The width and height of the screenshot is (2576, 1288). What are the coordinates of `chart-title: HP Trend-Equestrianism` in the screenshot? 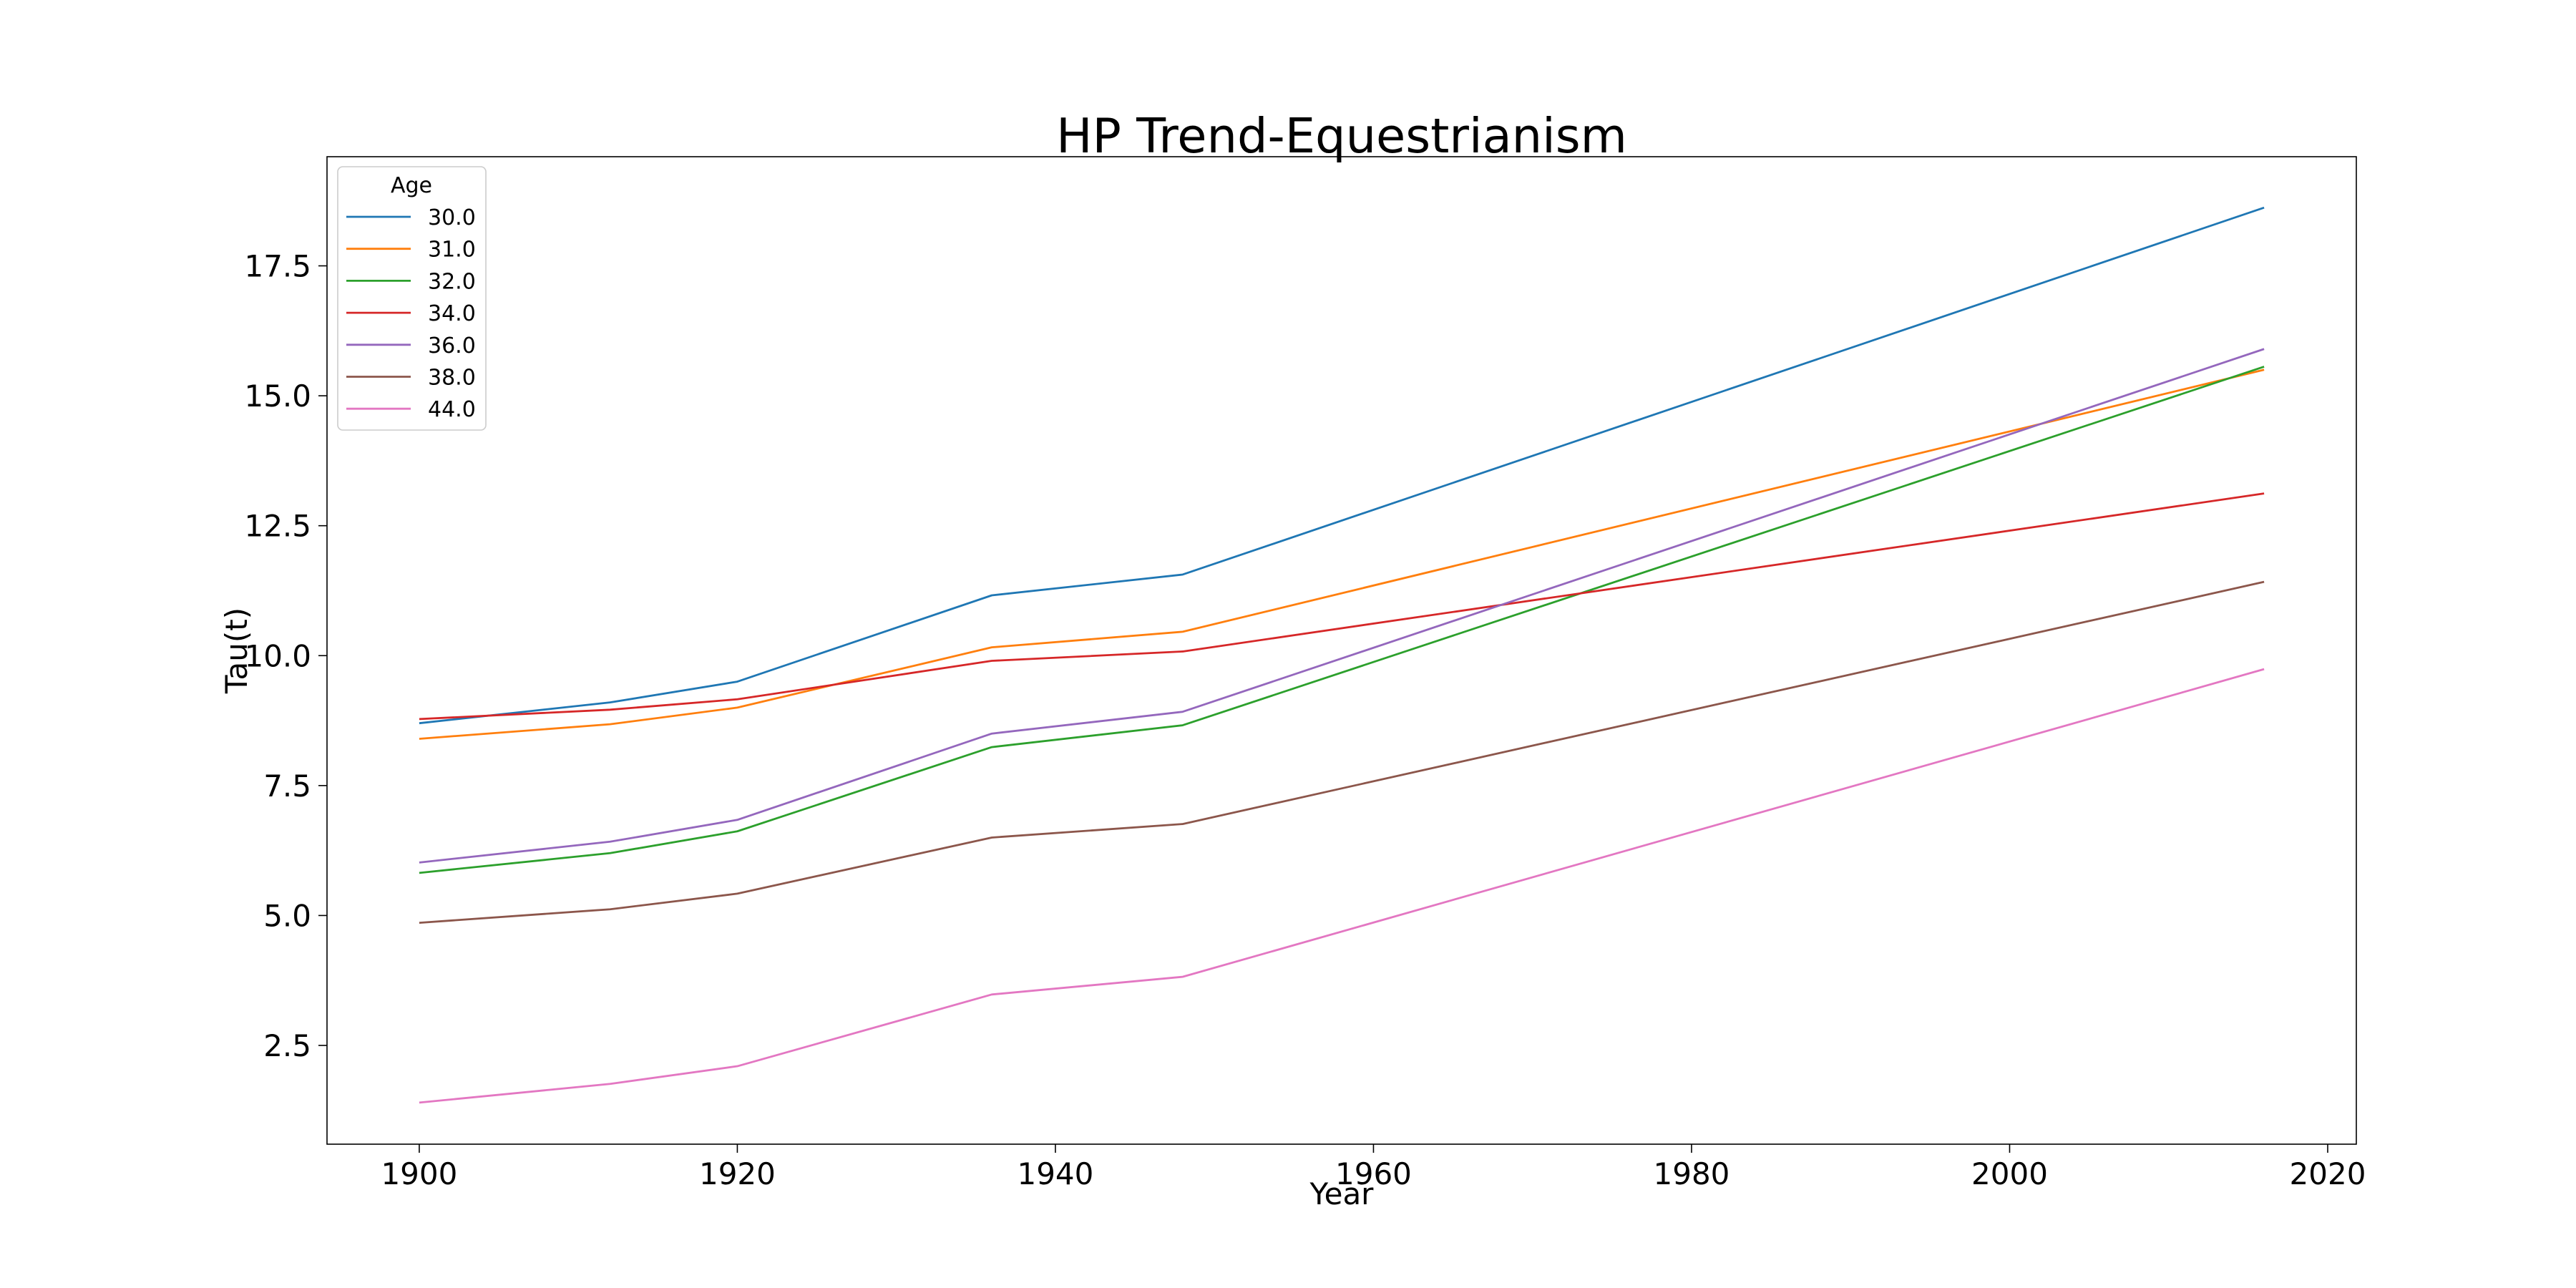 It's located at (1341, 136).